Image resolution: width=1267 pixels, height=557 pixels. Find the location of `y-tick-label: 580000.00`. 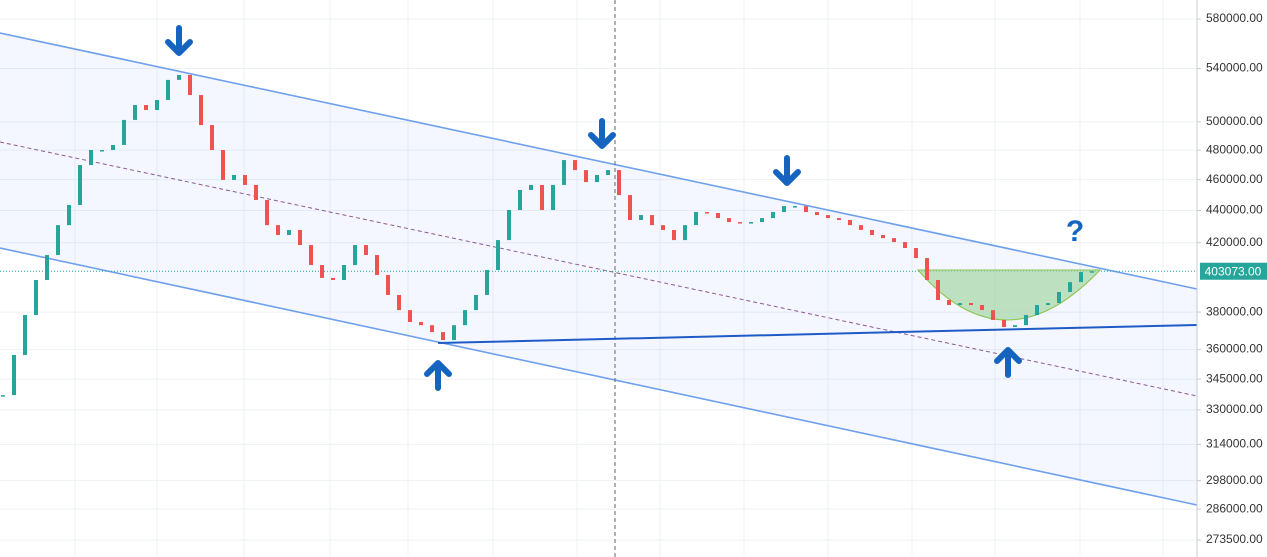

y-tick-label: 580000.00 is located at coordinates (1234, 18).